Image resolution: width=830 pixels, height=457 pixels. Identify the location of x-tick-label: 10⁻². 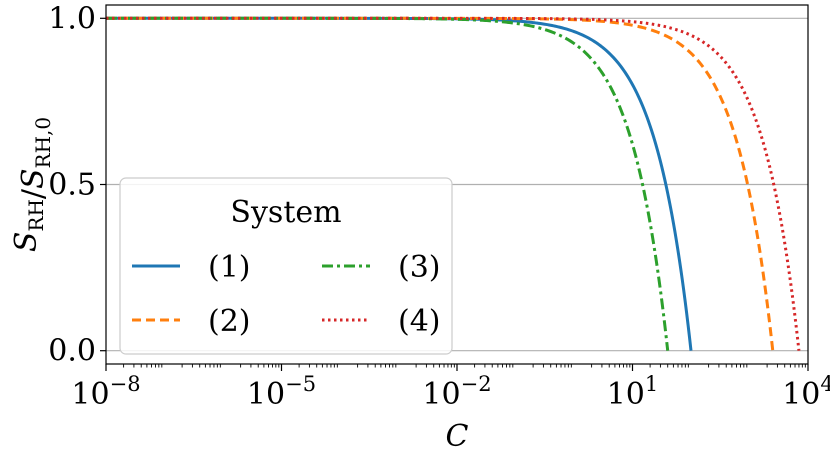
(456, 392).